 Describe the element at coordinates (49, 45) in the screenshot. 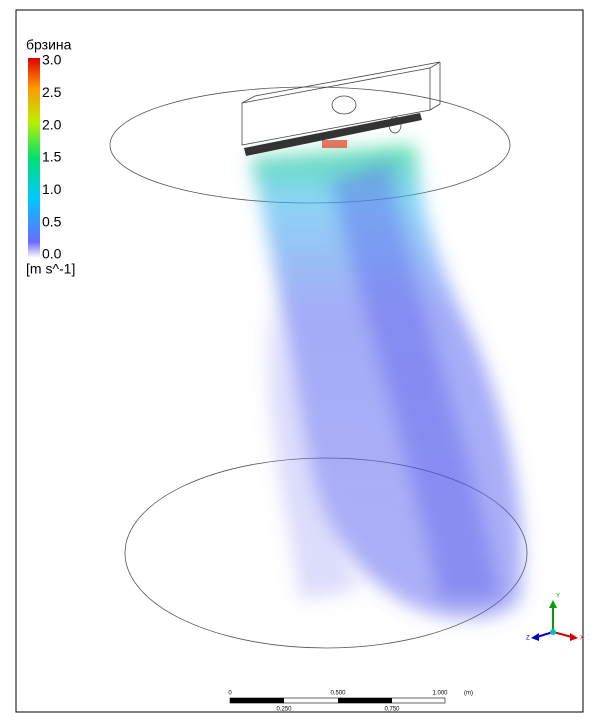

I see `legend-title: брзина` at that location.